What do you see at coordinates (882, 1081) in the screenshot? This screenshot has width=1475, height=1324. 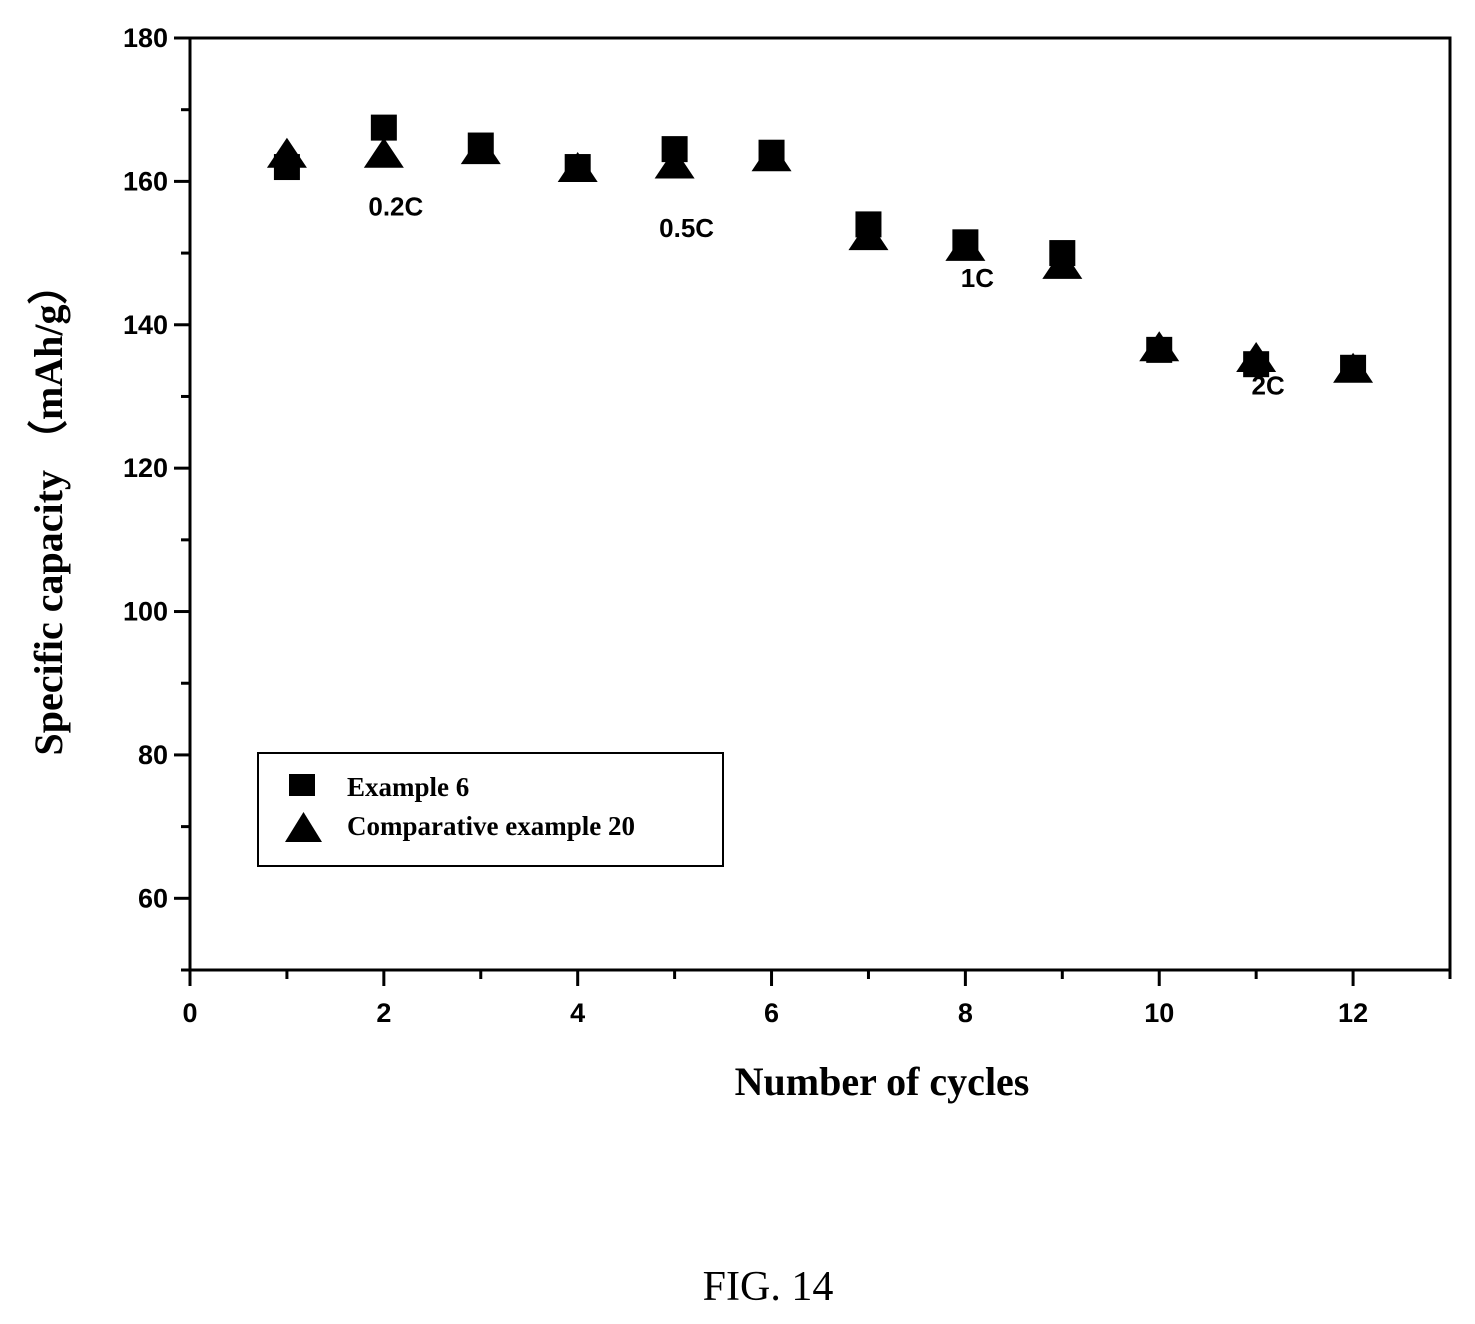 I see `x-axis-title: Number of cycles` at bounding box center [882, 1081].